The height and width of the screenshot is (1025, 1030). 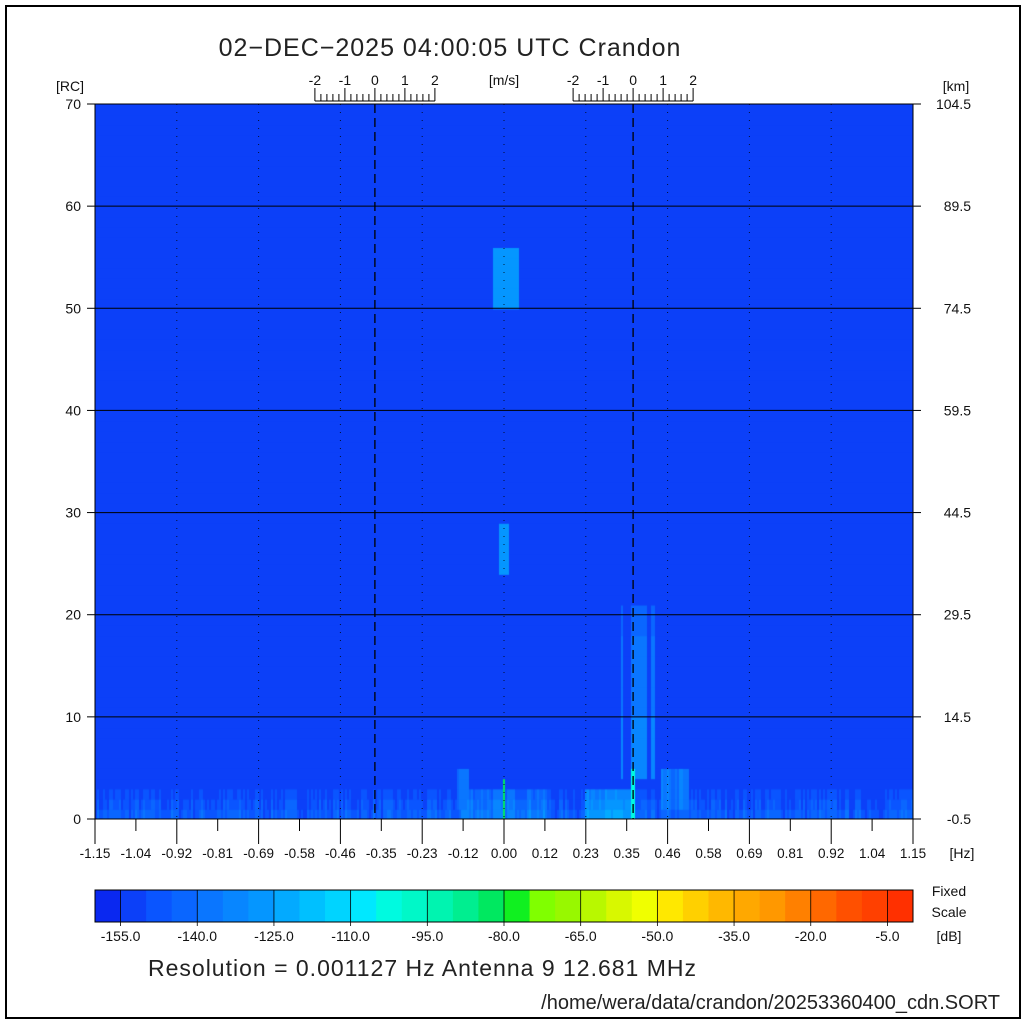 I want to click on x-tick-label: 0.12, so click(x=545, y=853).